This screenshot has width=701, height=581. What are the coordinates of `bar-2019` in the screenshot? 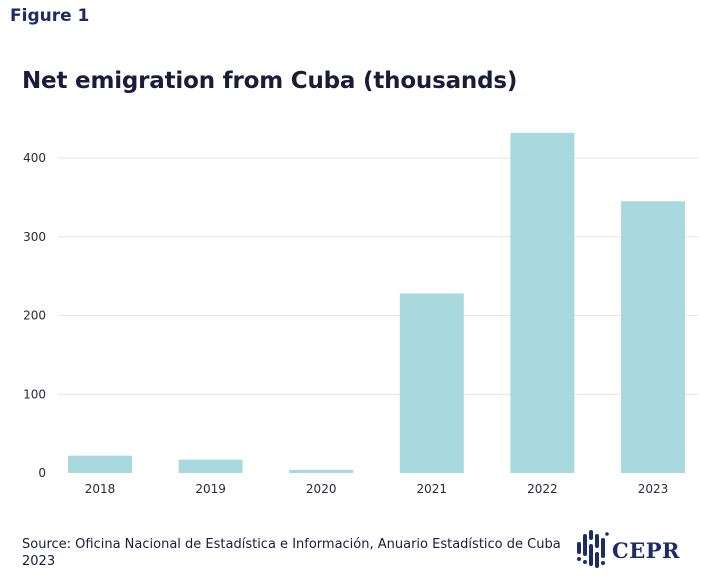 It's located at (210, 466).